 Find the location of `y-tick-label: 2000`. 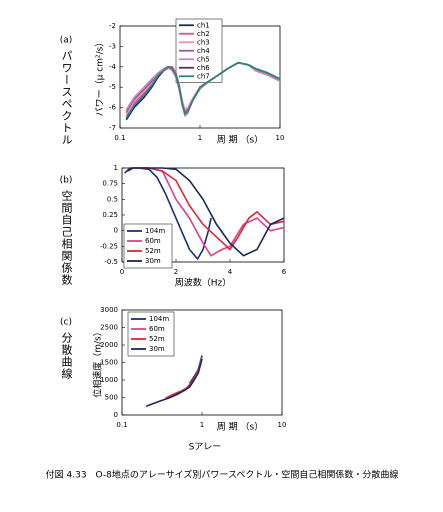

y-tick-label: 2000 is located at coordinates (109, 345).